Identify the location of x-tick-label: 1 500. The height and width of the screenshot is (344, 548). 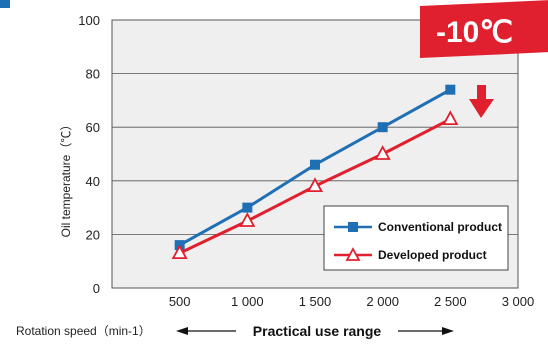
(315, 301).